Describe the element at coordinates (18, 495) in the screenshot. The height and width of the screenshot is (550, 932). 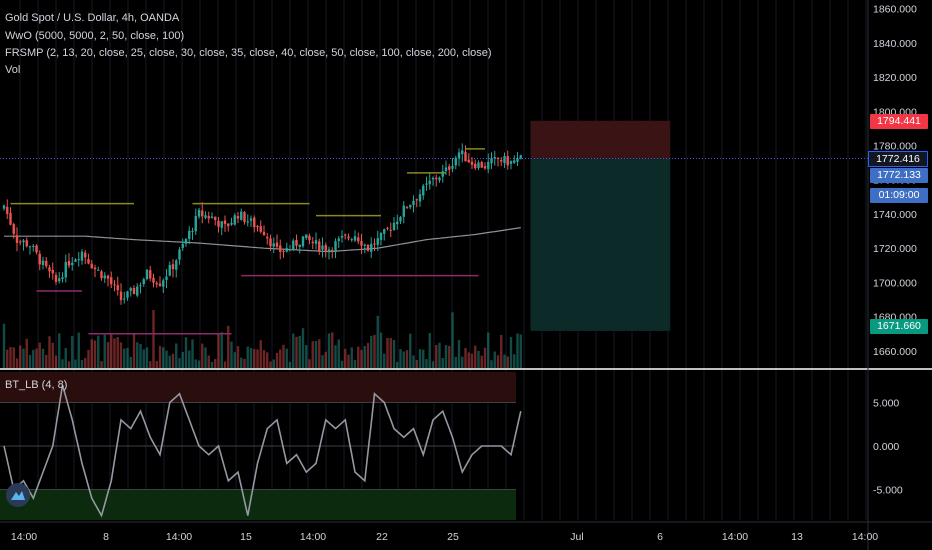
I see `tradingview-logo-icon` at that location.